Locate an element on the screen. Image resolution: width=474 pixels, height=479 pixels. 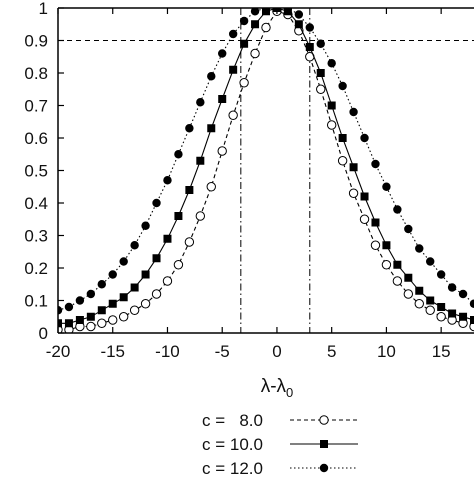
legend: c = 8.0 c = 10.0 c = 12.0 is located at coordinates (280, 444).